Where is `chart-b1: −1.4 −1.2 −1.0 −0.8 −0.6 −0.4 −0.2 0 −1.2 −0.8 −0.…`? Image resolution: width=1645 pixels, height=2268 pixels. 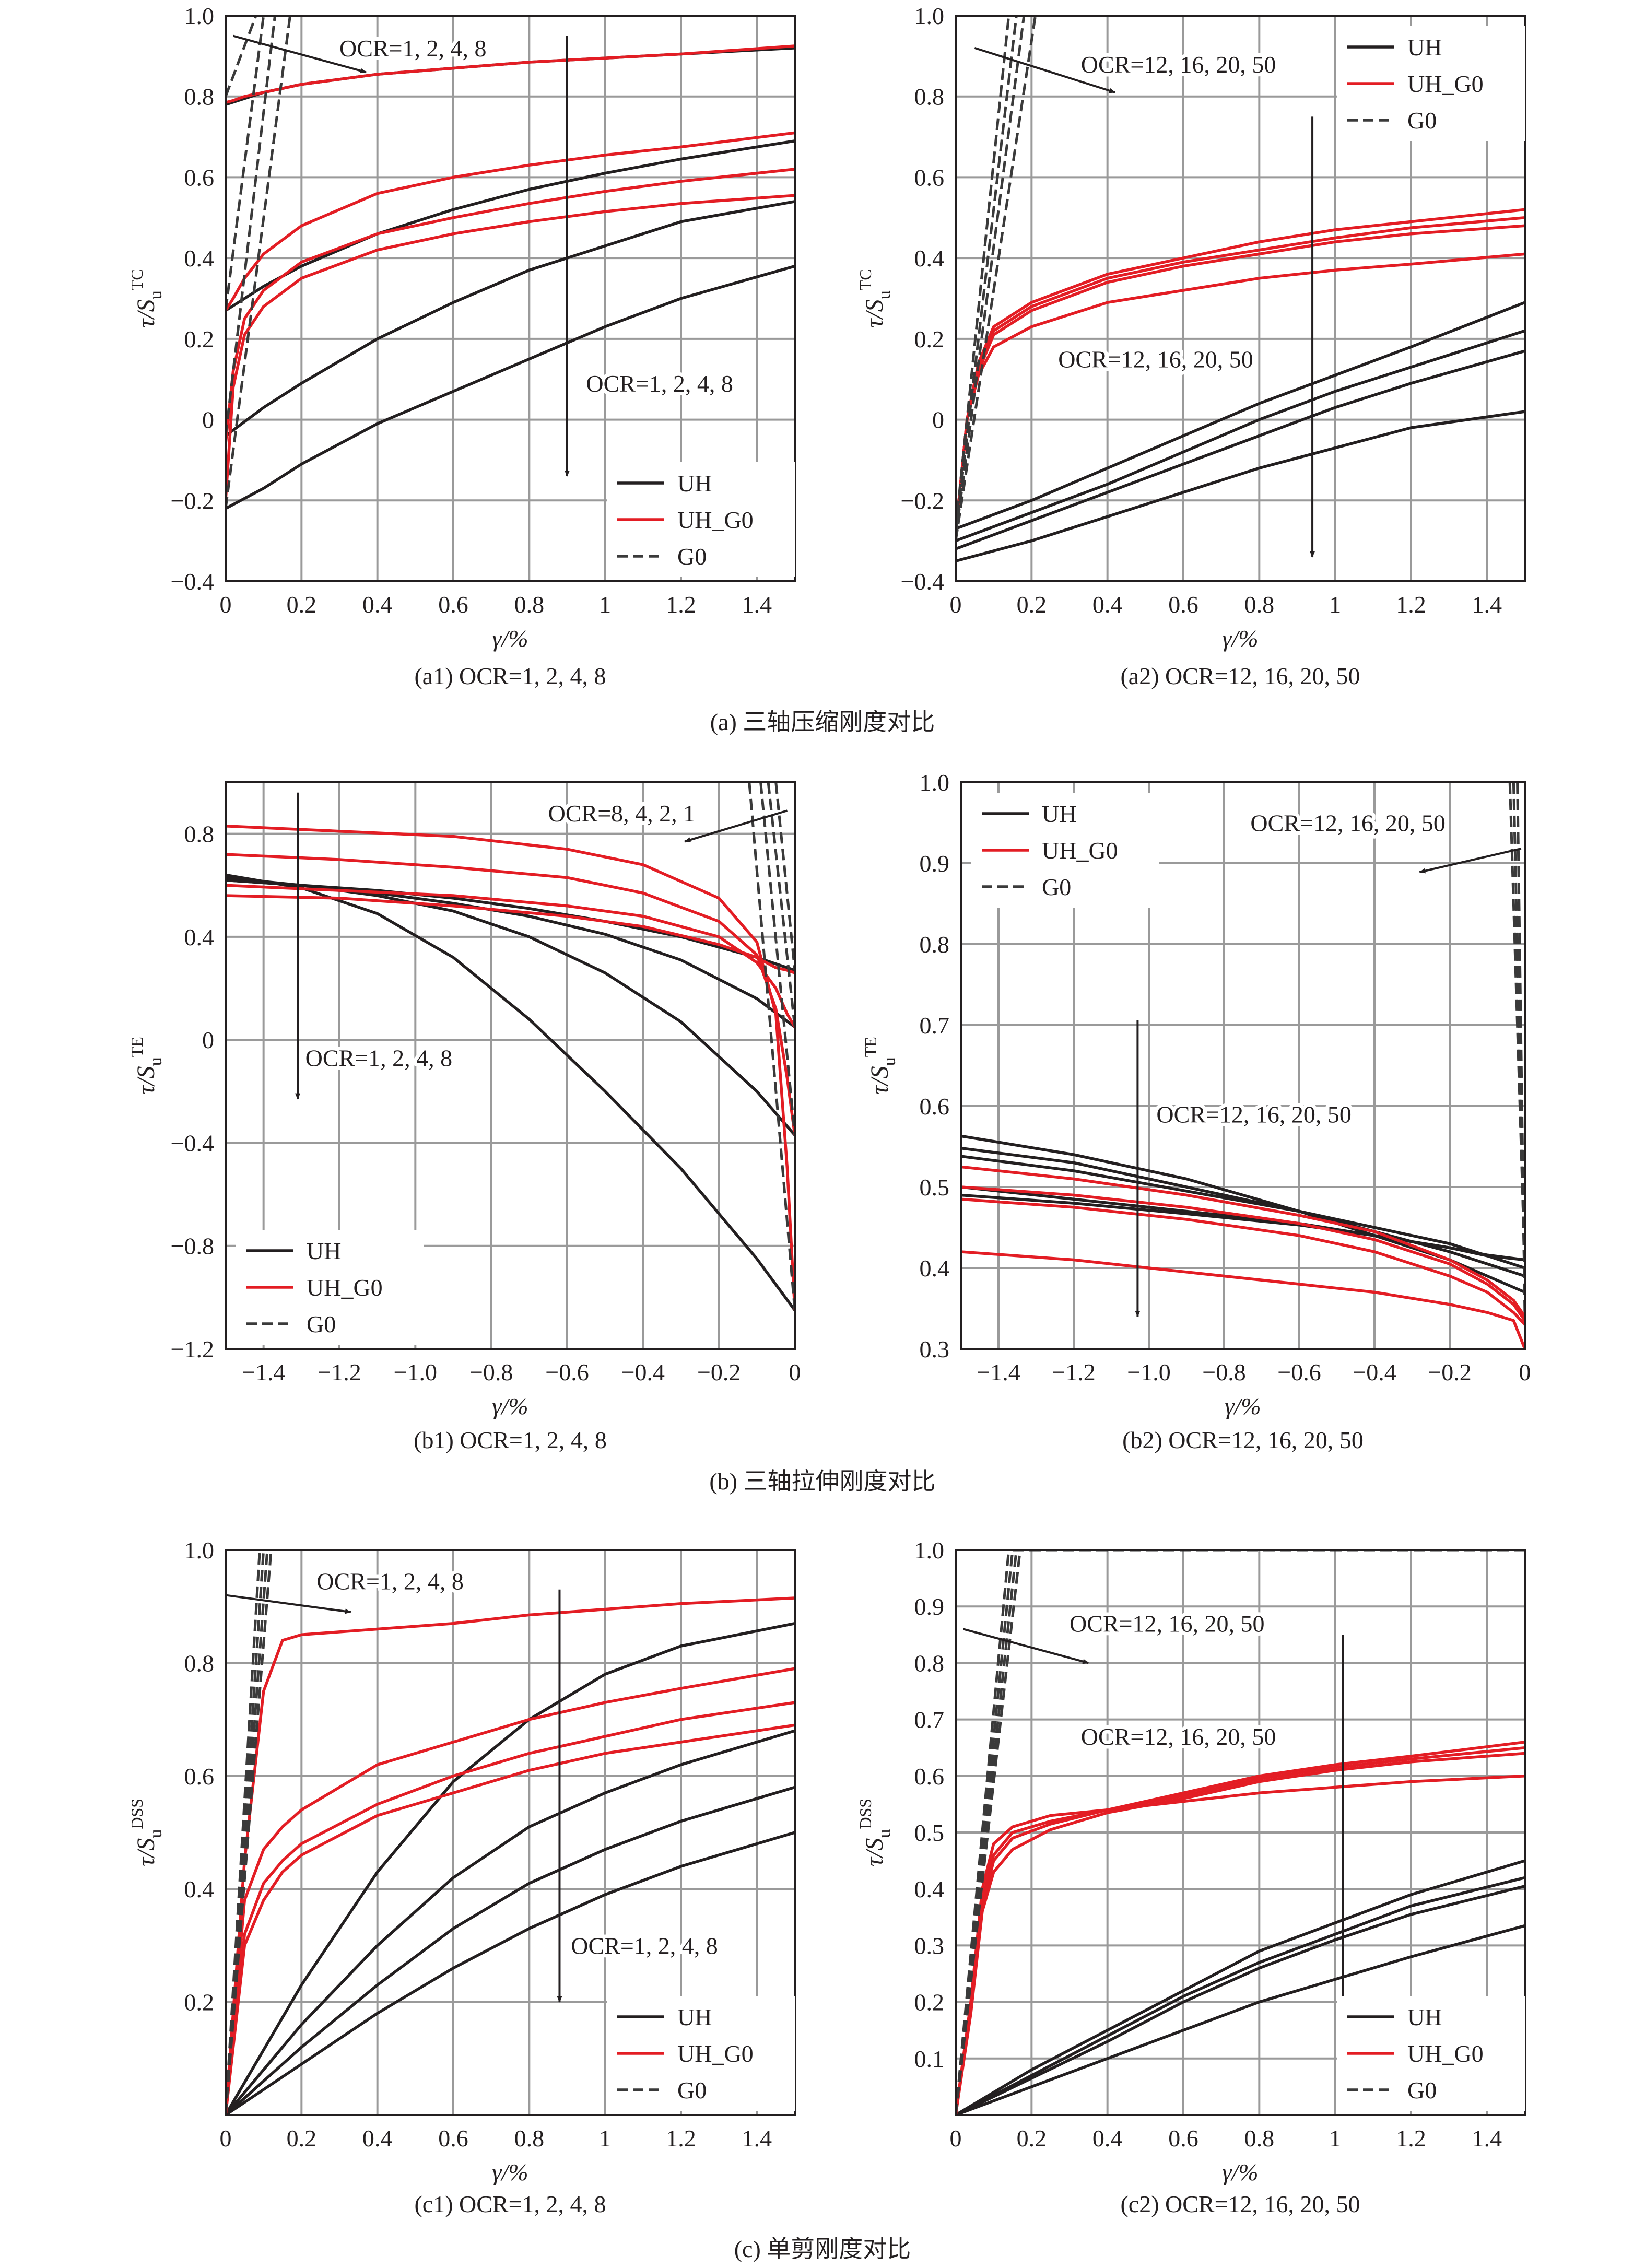
chart-b1: −1.4 −1.2 −1.0 −0.8 −0.6 −0.4 −0.2 0 −1.2 −0.8 −0.… is located at coordinates (464, 1117).